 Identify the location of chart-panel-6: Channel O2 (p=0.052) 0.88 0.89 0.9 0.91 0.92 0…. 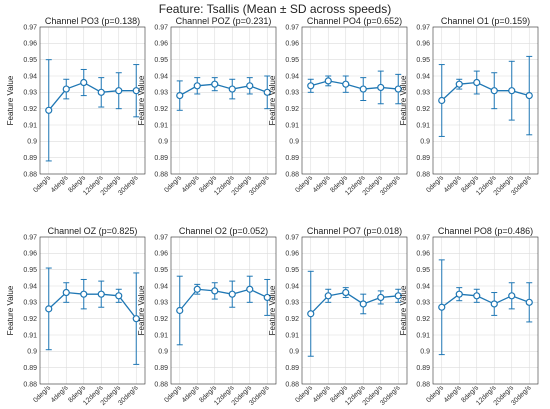
(207, 316).